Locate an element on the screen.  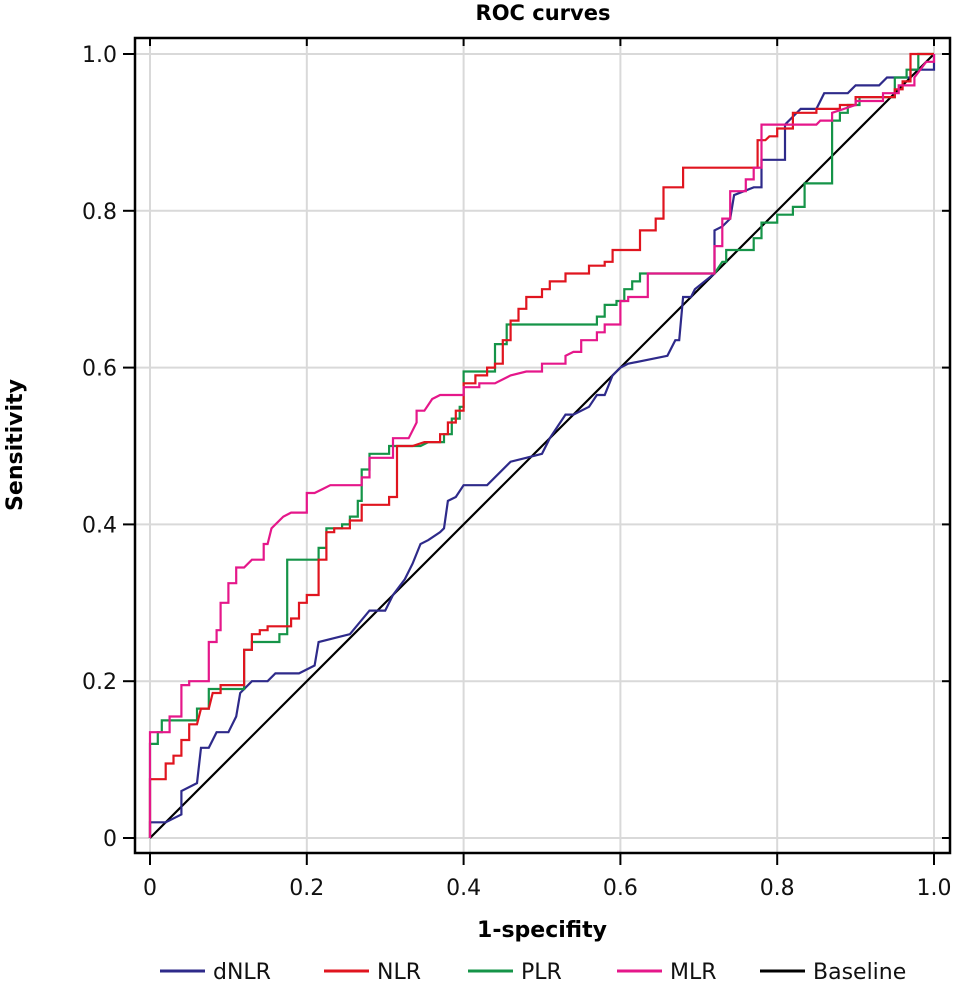
legend: dNLR NLR PLR MLR Baseline is located at coordinates (533, 971).